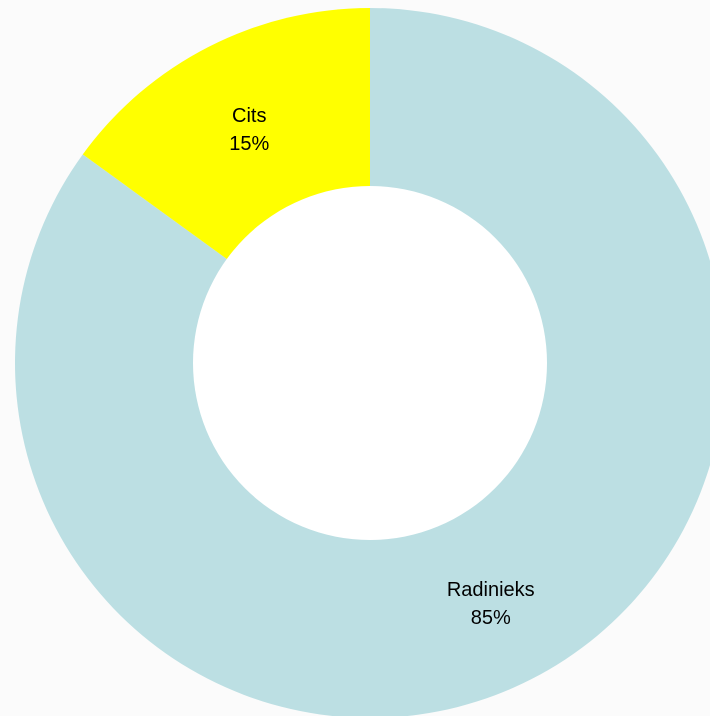  I want to click on slice-label-cits: Cits 15%, so click(249, 130).